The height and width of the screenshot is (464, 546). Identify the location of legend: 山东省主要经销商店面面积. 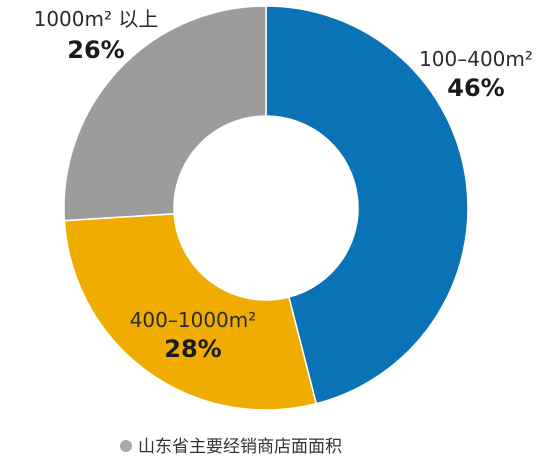
(231, 447).